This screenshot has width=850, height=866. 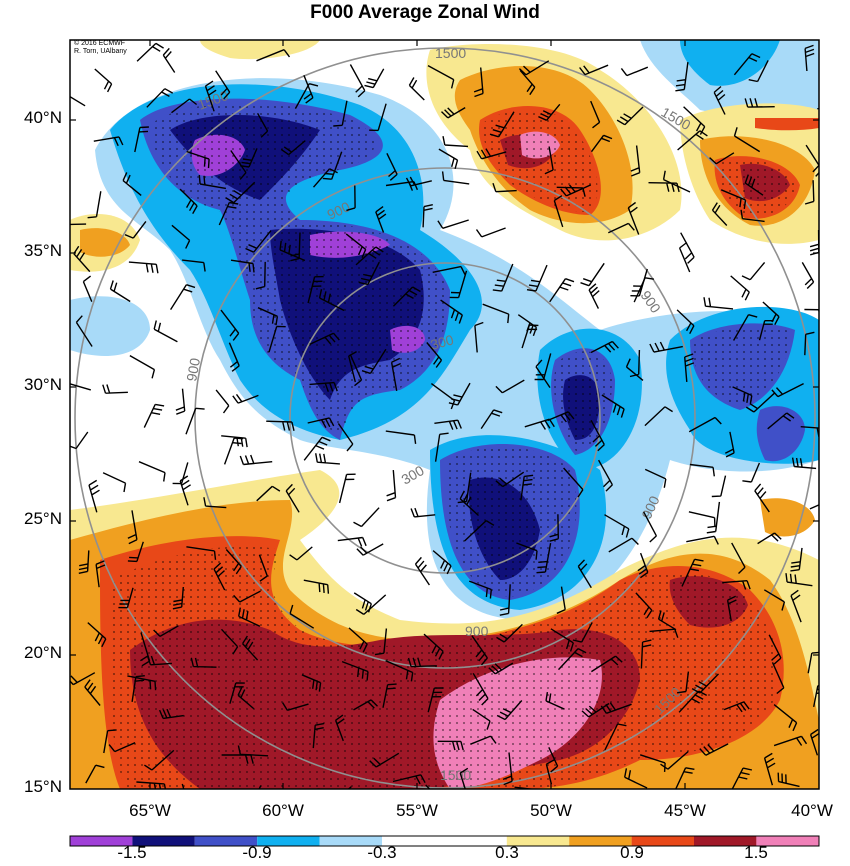 What do you see at coordinates (43, 384) in the screenshot?
I see `lat-label: 30°N` at bounding box center [43, 384].